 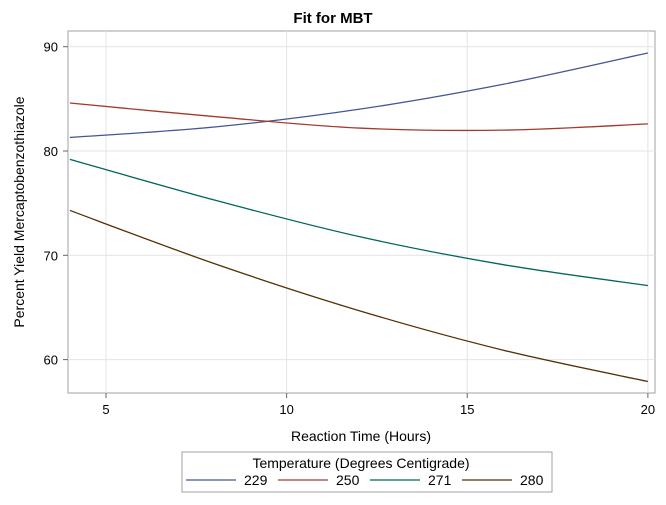 What do you see at coordinates (19, 211) in the screenshot?
I see `y-axis-label: Percent Yield Mercaptobenzothiazole` at bounding box center [19, 211].